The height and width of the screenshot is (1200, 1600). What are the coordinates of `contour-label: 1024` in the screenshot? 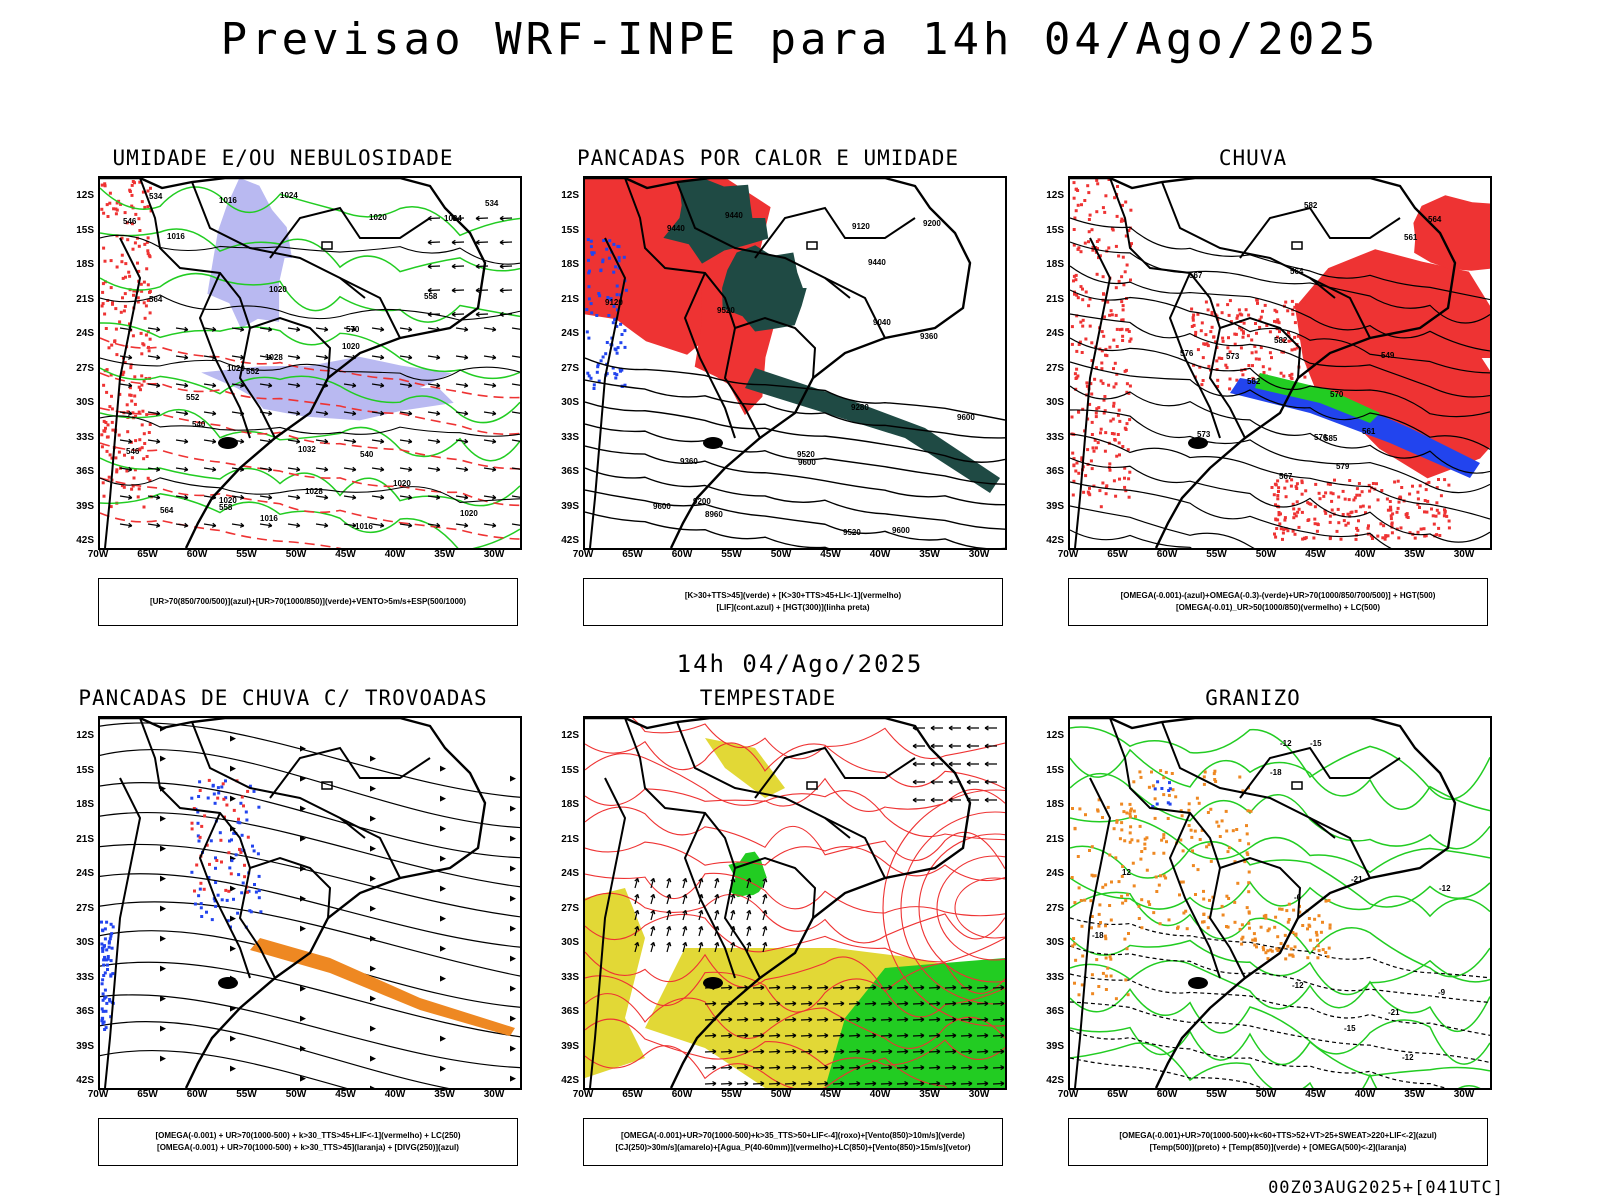 It's located at (453, 218).